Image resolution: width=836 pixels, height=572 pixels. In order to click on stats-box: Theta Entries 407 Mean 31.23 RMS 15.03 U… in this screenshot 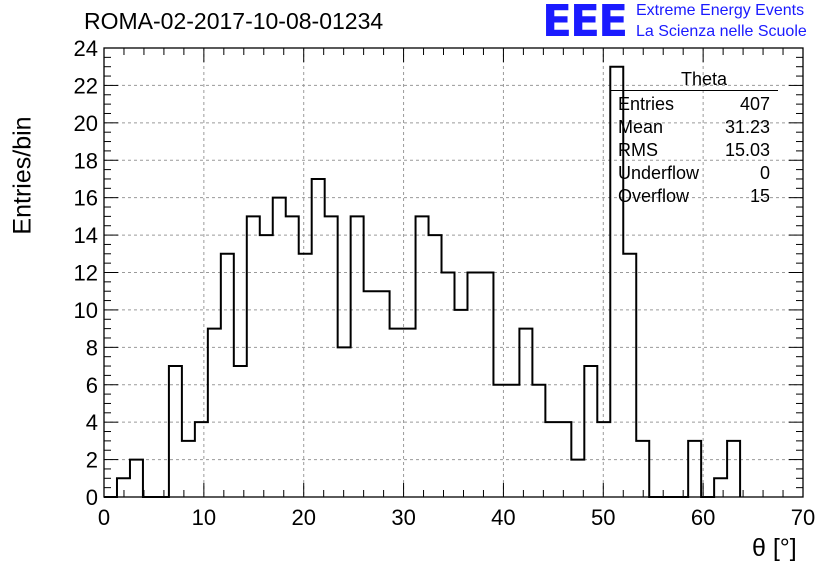, I will do `click(694, 138)`.